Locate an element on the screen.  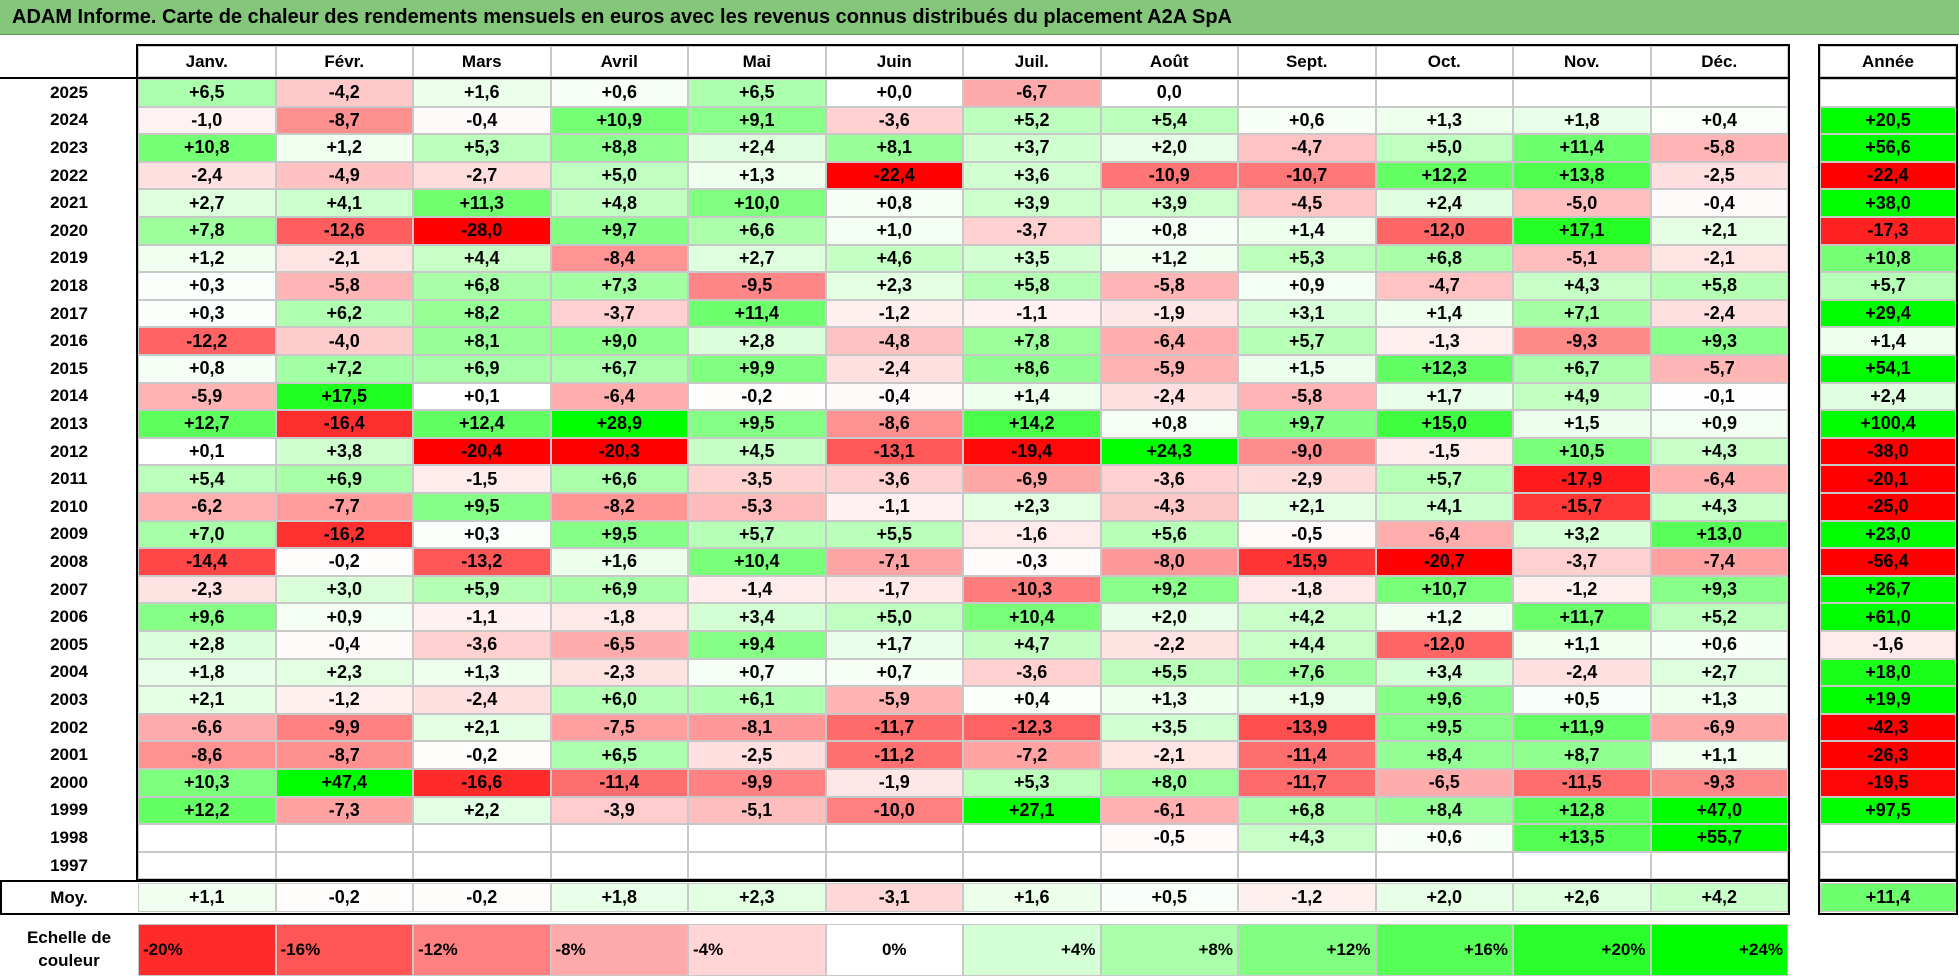
heatmap-cell: -3,5 is located at coordinates (757, 479).